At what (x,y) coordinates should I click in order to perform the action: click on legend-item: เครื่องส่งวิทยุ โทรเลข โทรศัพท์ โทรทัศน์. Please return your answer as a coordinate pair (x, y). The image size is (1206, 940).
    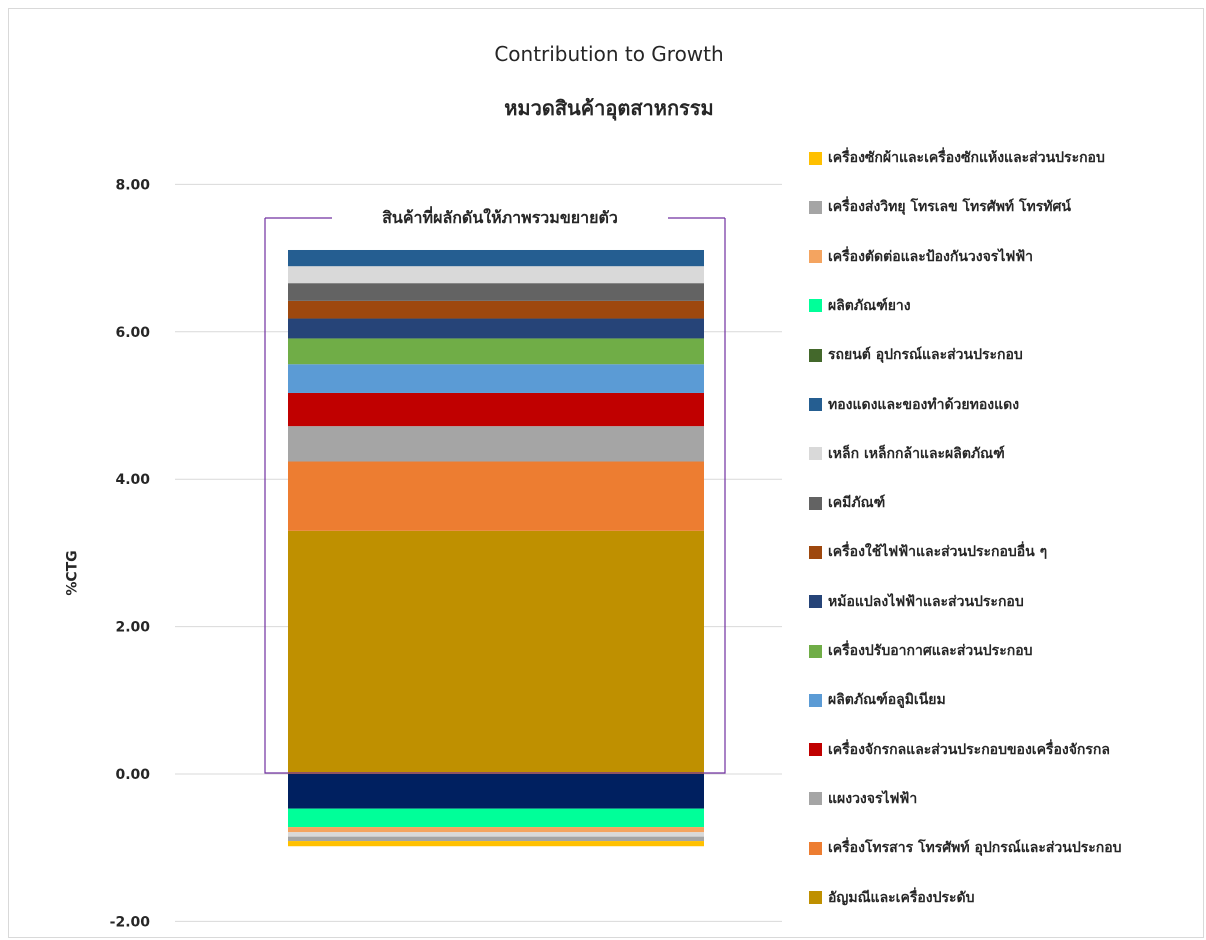
    Looking at the image, I should click on (940, 207).